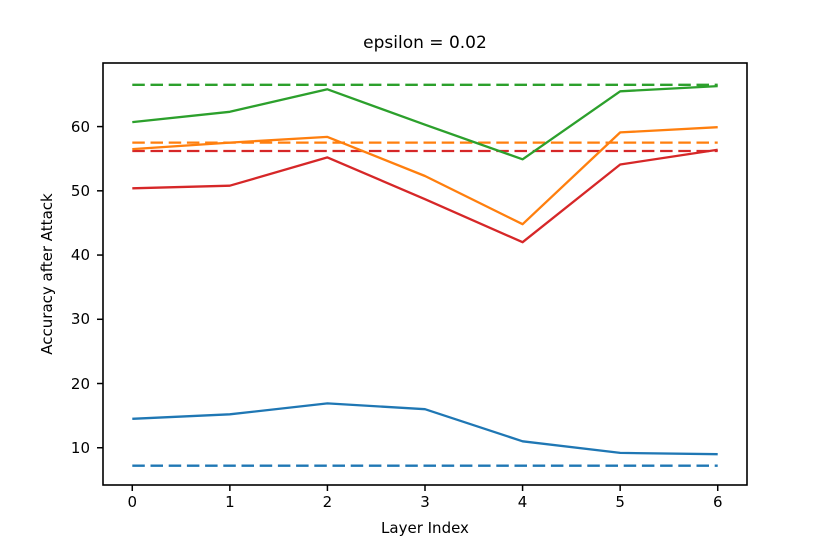  What do you see at coordinates (425, 43) in the screenshot?
I see `chart-title: epsilon = 0.02` at bounding box center [425, 43].